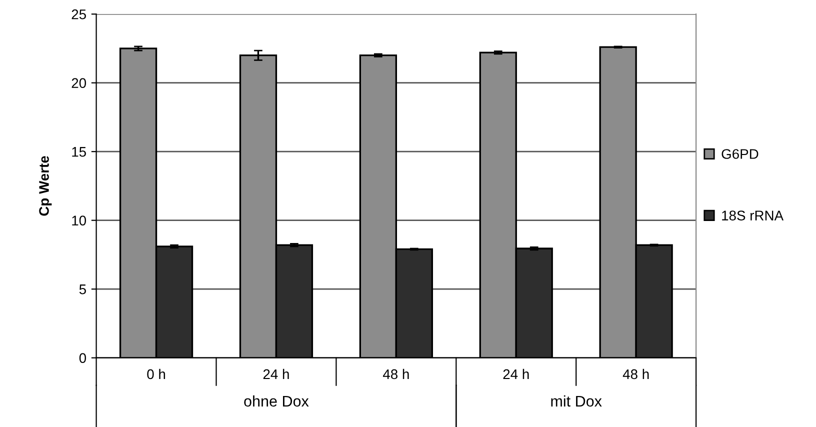 This screenshot has width=816, height=427. Describe the element at coordinates (156, 374) in the screenshot. I see `x-tick-label: 0 h` at that location.